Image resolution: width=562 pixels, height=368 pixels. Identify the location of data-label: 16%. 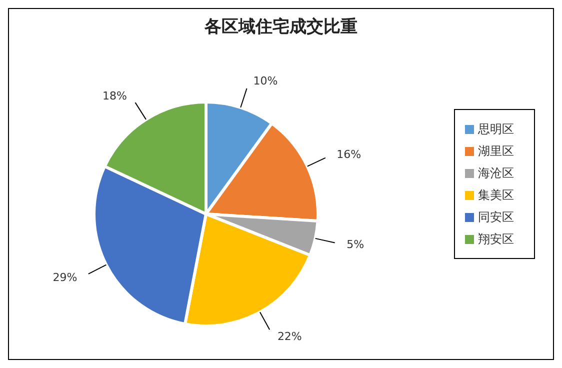
(349, 154).